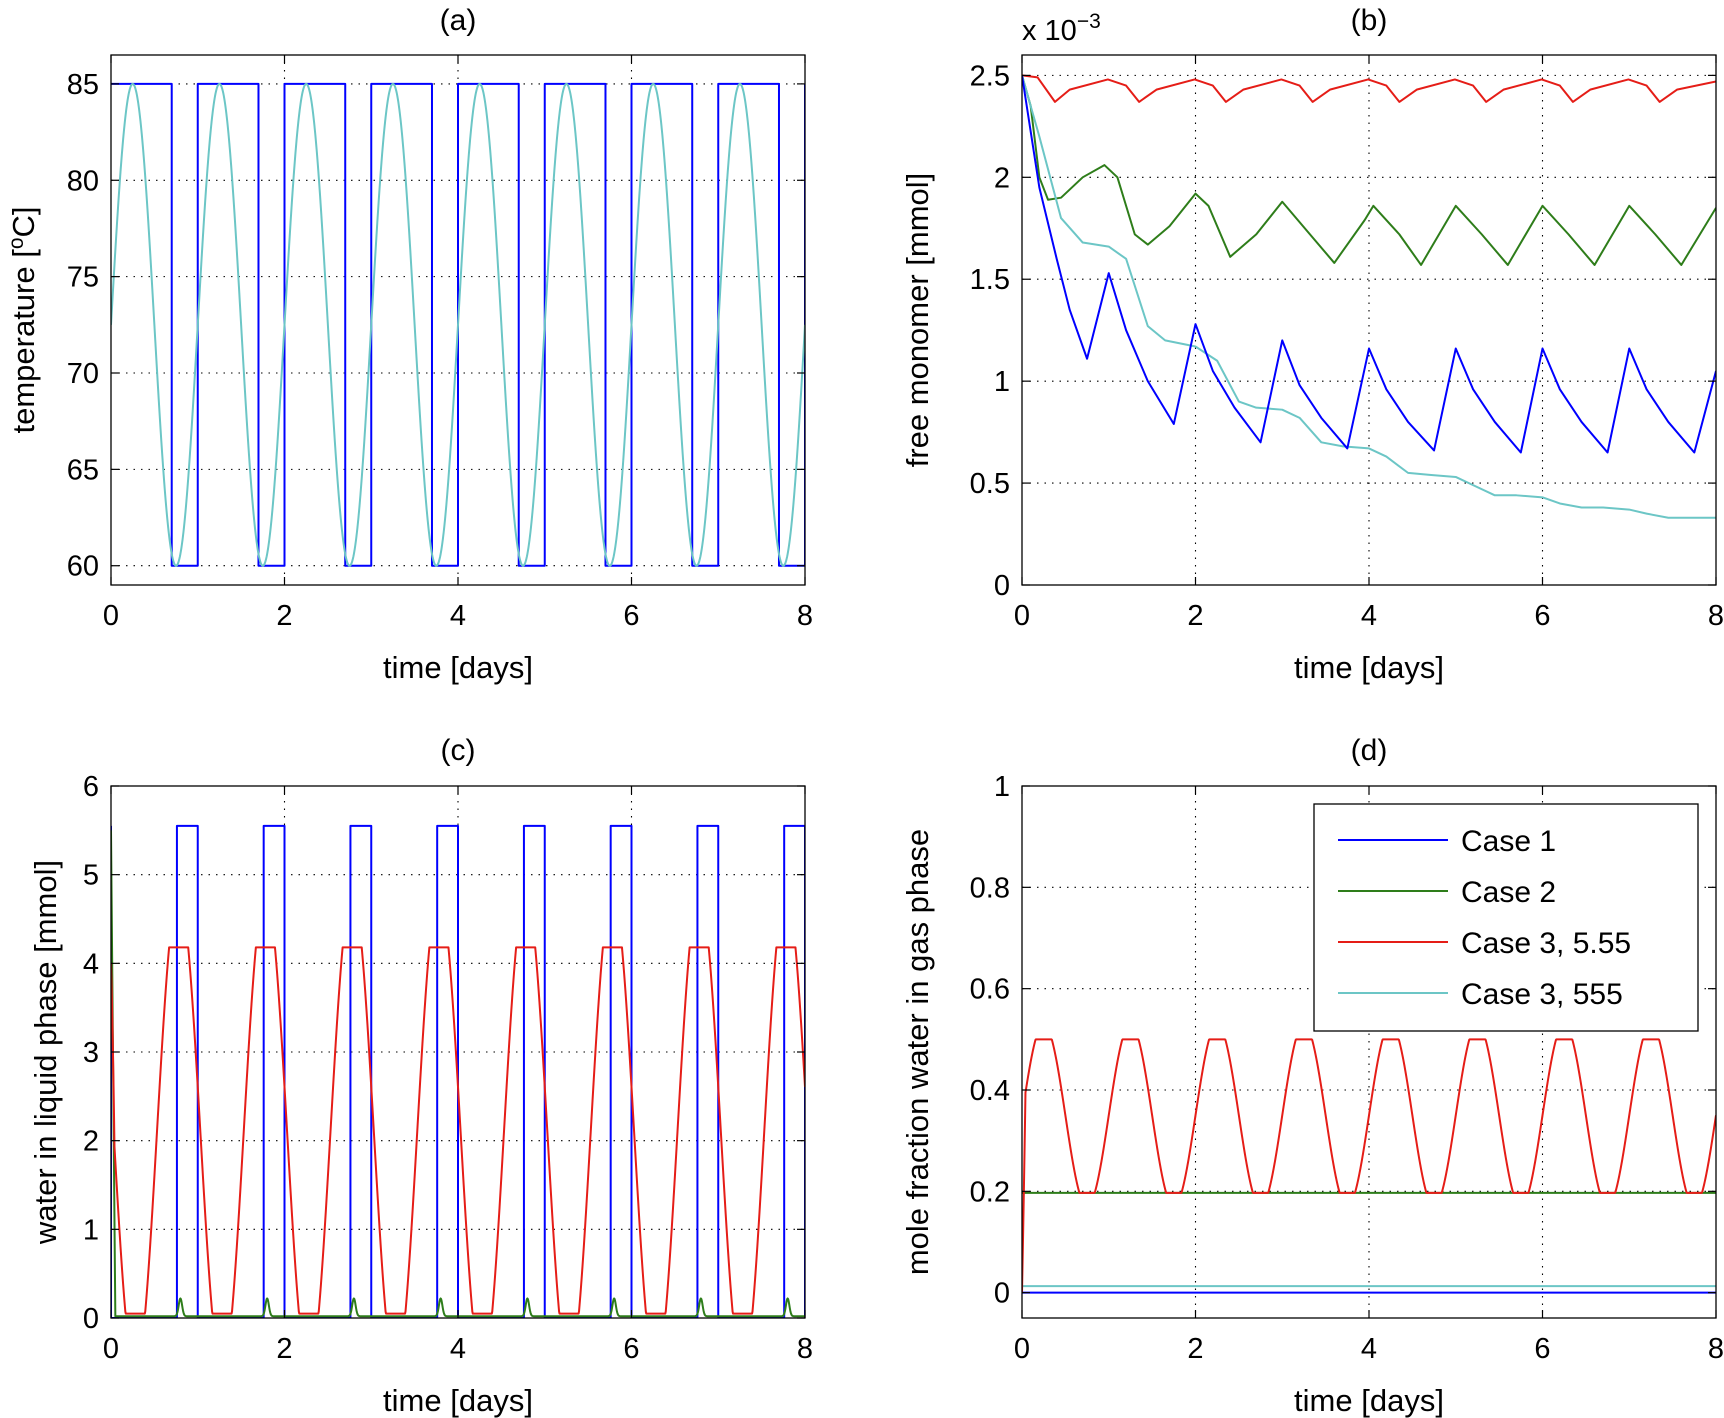 This screenshot has width=1724, height=1418. I want to click on legend: Case 1 Case 2 Case 3, 5.55 Case 3, 555, so click(1506, 917).